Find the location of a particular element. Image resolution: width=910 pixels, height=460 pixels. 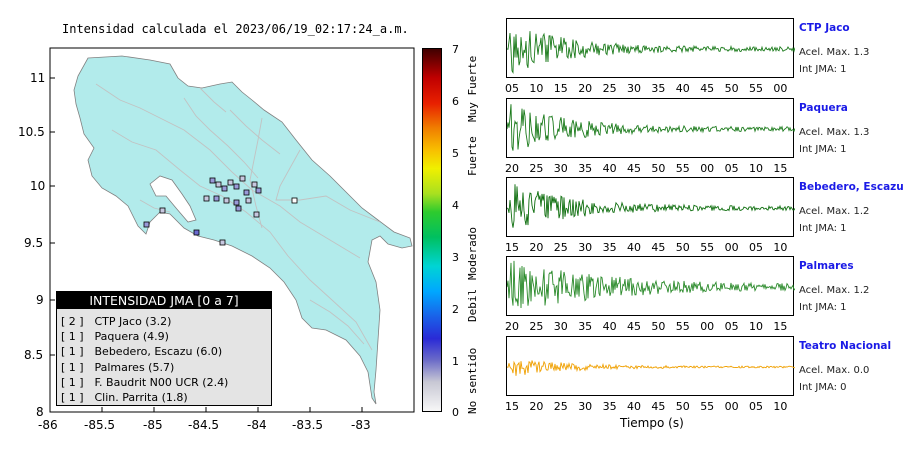

legend-header: INTENSIDAD JMA [0 a 7] is located at coordinates (164, 300).